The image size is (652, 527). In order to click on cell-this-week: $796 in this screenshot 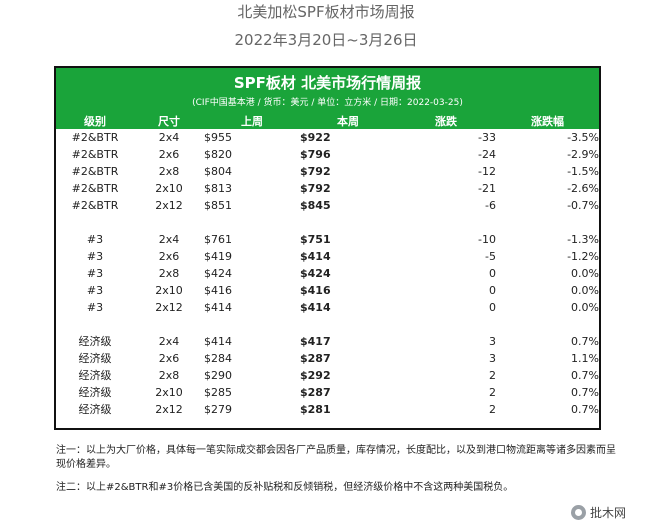, I will do `click(315, 154)`.